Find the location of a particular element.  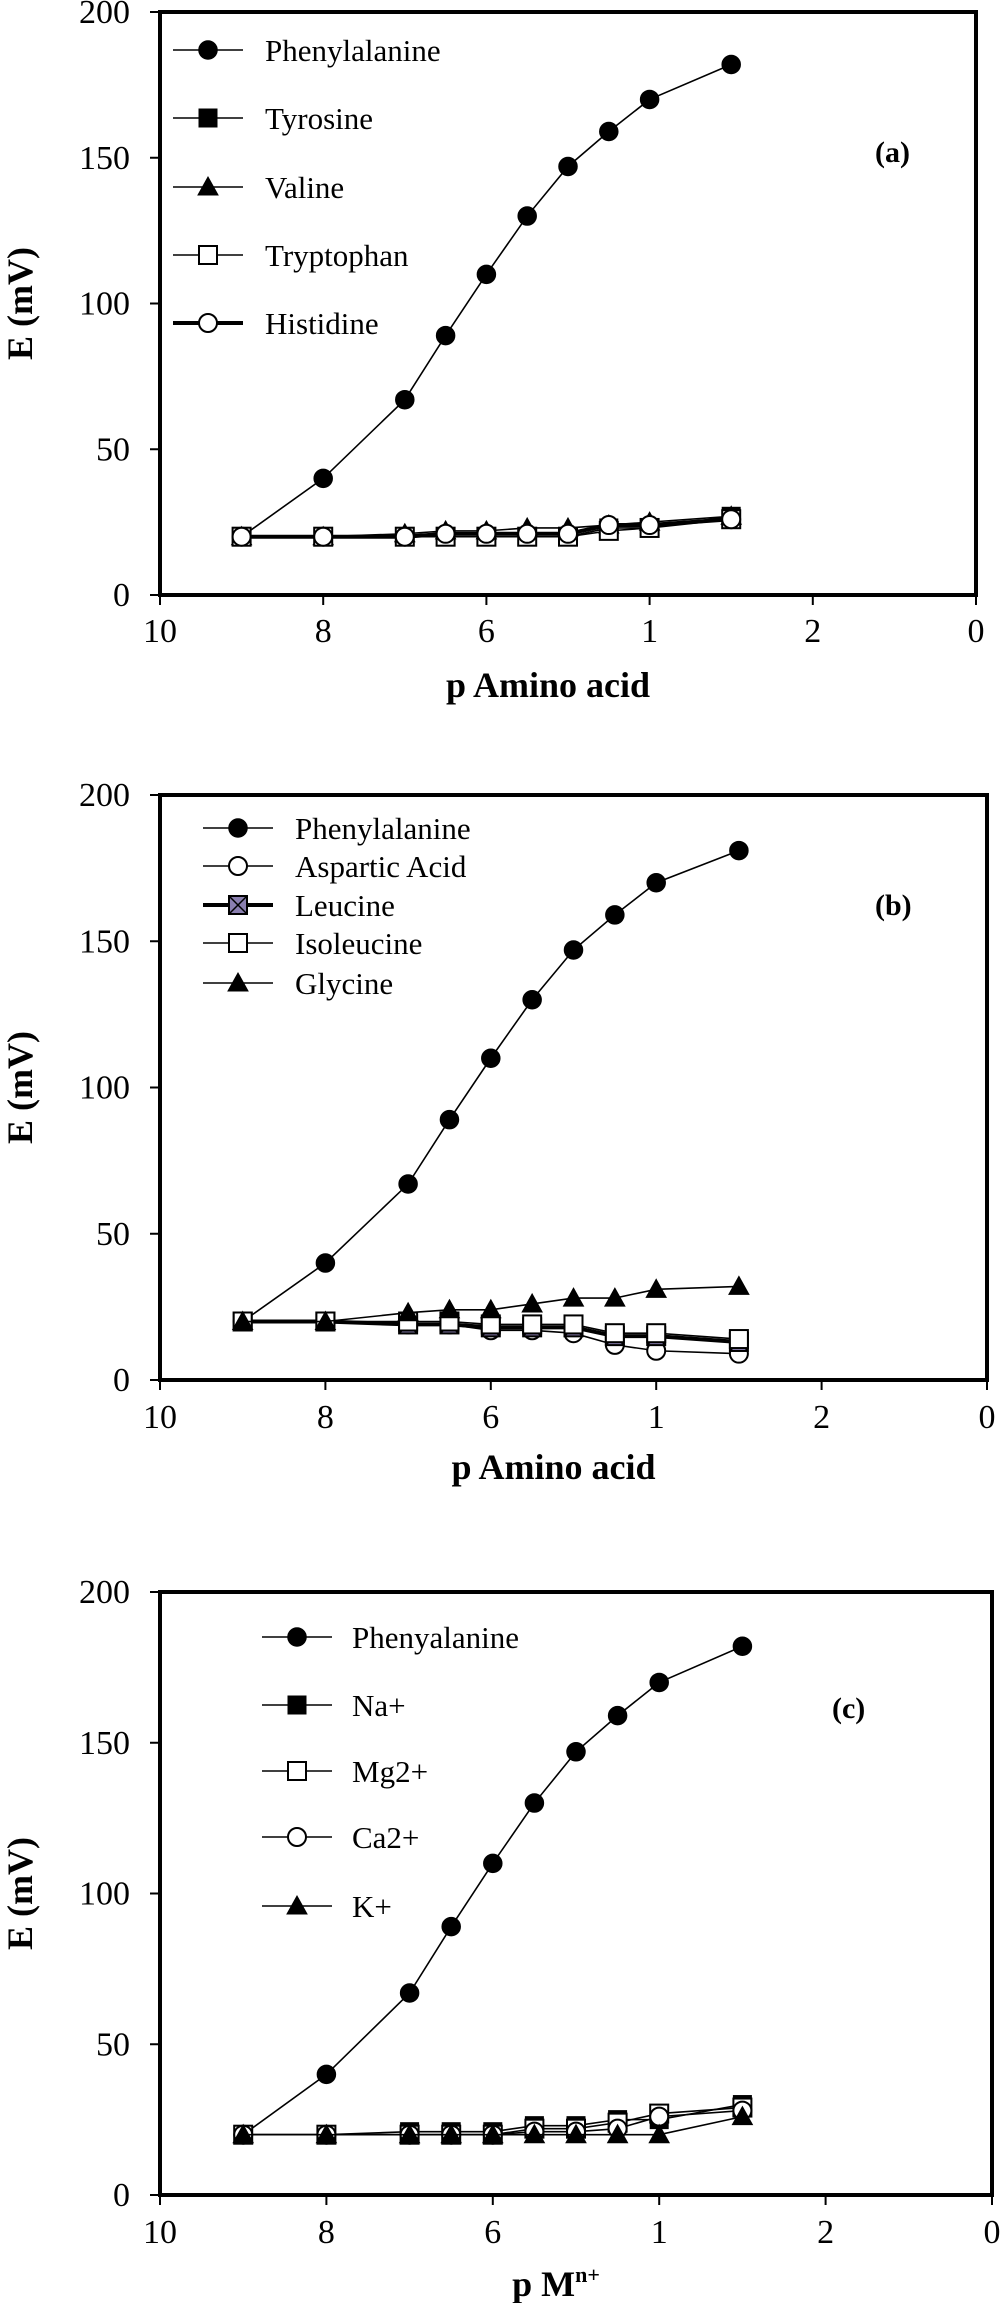

legend-label: Glycine is located at coordinates (344, 983).